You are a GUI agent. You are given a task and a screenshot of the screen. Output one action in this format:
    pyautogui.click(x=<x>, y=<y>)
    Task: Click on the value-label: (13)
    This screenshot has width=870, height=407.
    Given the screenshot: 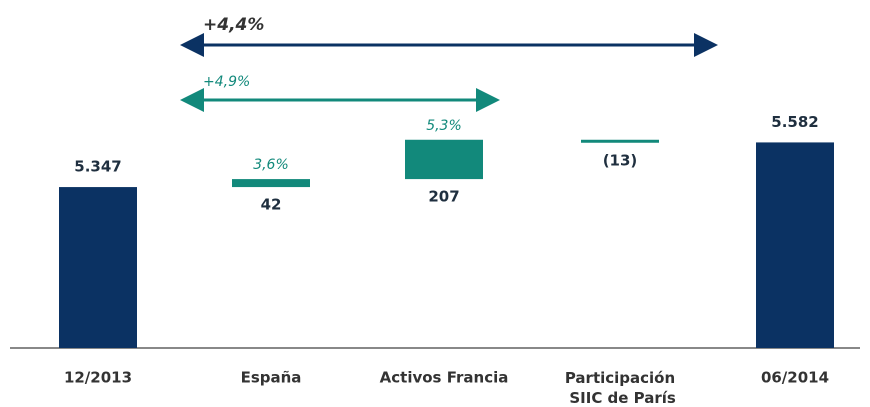 What is the action you would take?
    pyautogui.click(x=620, y=160)
    